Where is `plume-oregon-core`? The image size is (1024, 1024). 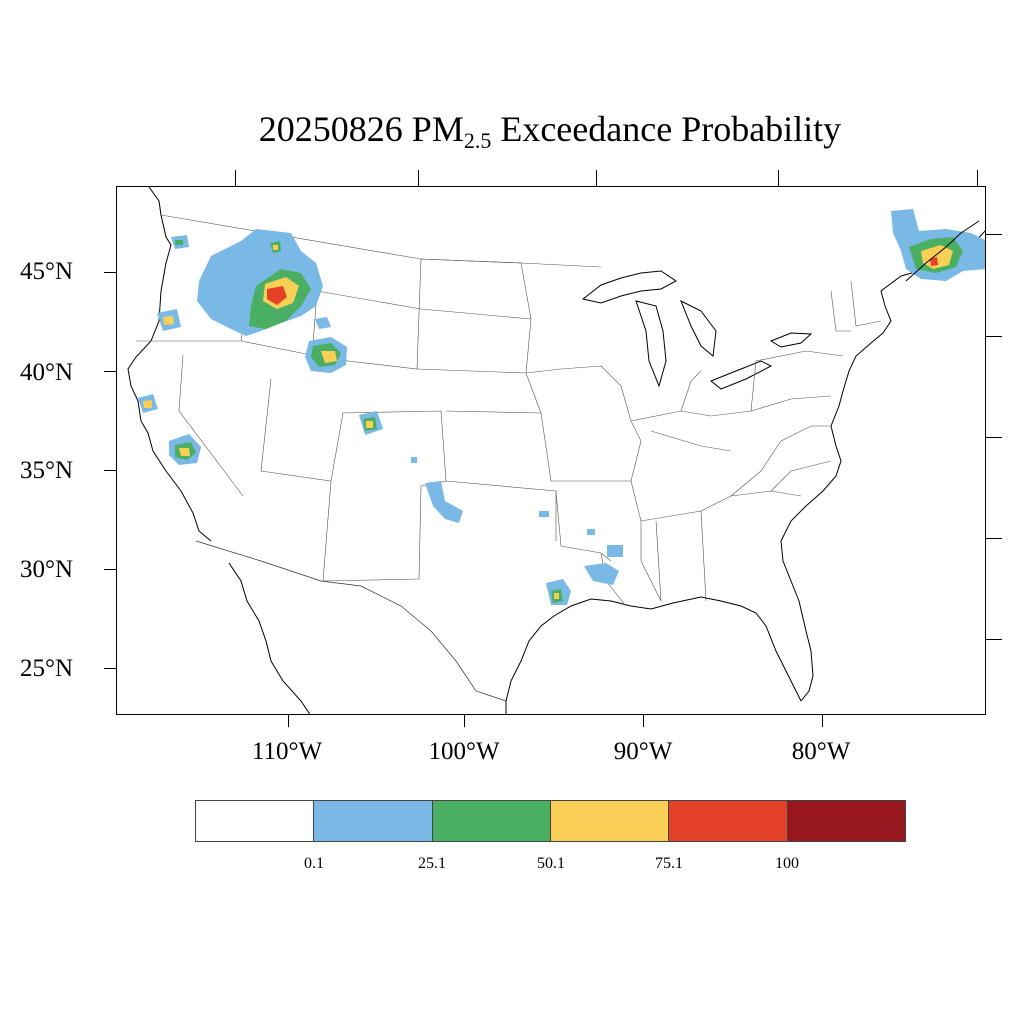
plume-oregon-core is located at coordinates (168, 320).